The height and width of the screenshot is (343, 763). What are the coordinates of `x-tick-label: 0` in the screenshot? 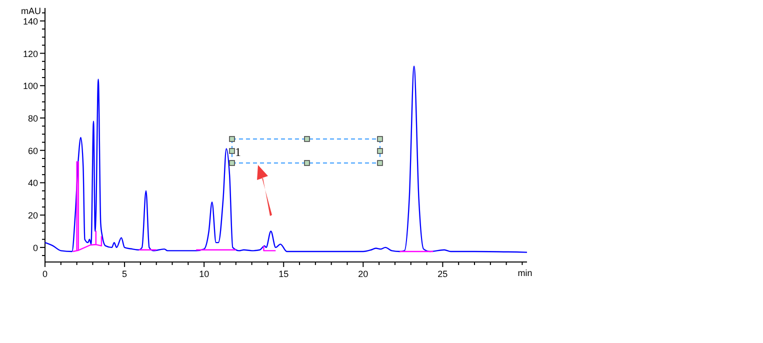 It's located at (45, 274).